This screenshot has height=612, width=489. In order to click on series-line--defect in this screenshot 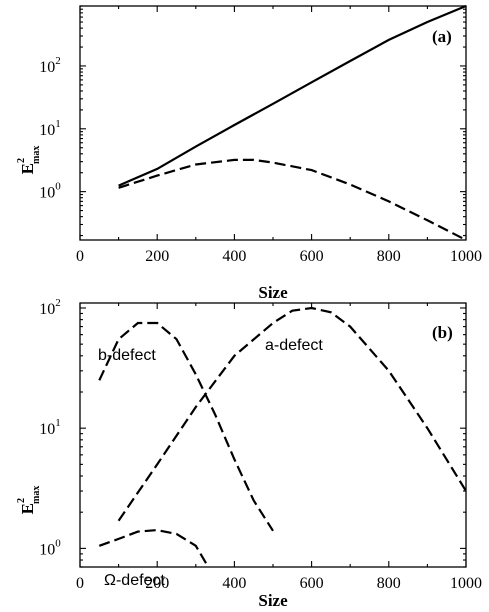, I will do `click(153, 547)`.